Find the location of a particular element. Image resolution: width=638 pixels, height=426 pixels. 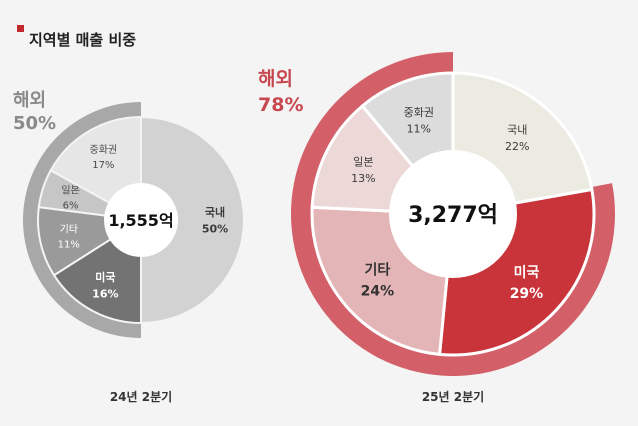

overseas-ring is located at coordinates (82, 220).